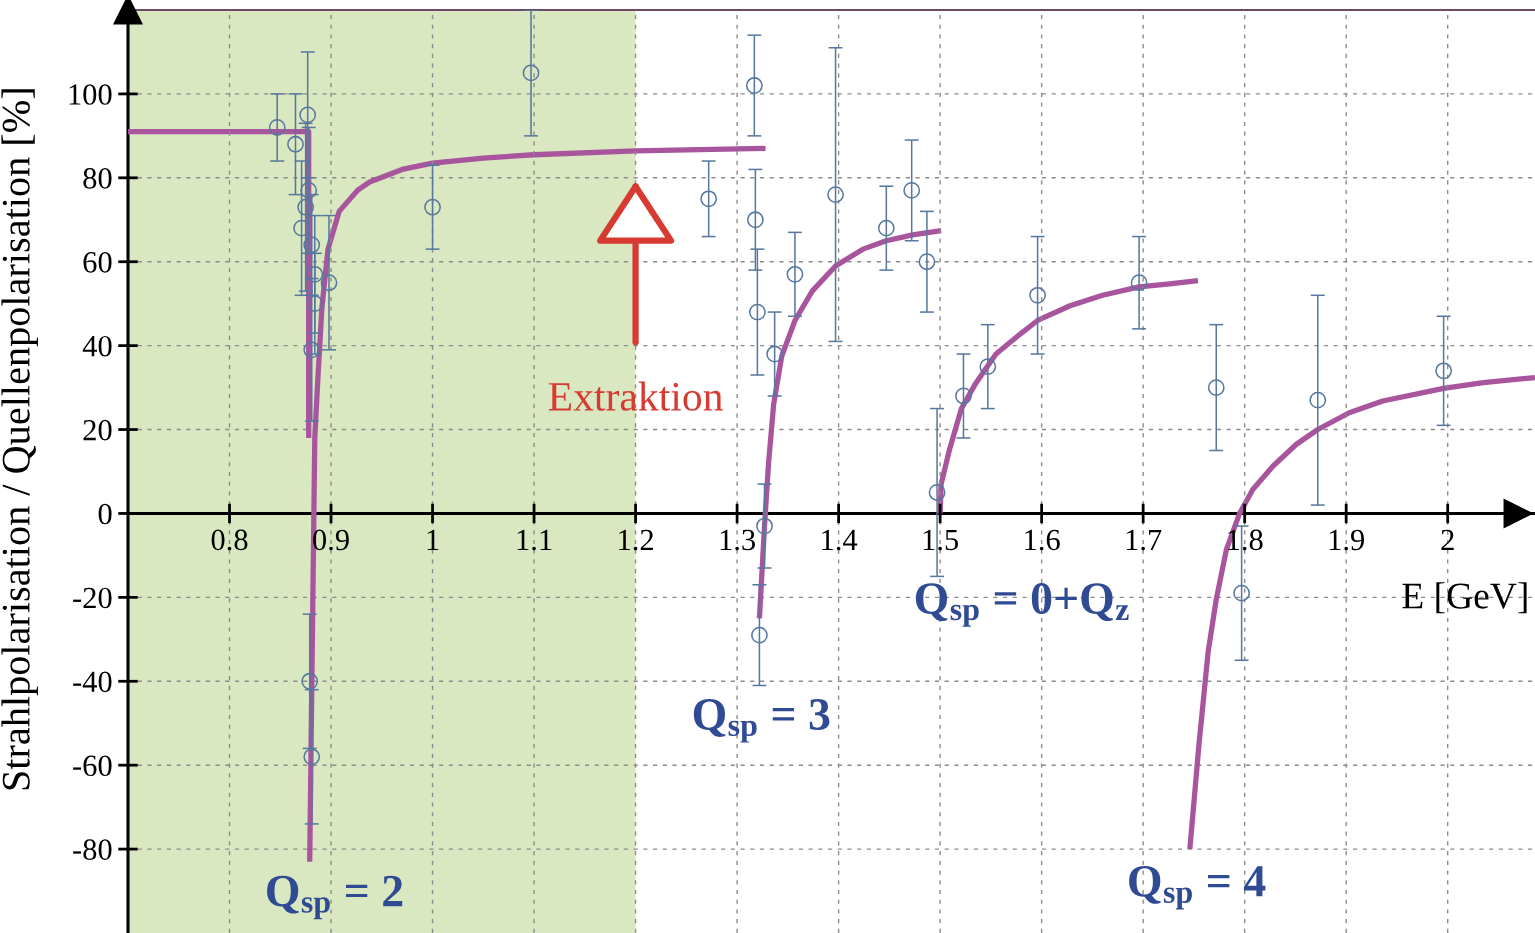 This screenshot has height=933, width=1535. What do you see at coordinates (1022, 605) in the screenshot?
I see `series-label: Q$_{sp}$ = 0+Q$_{z}$` at bounding box center [1022, 605].